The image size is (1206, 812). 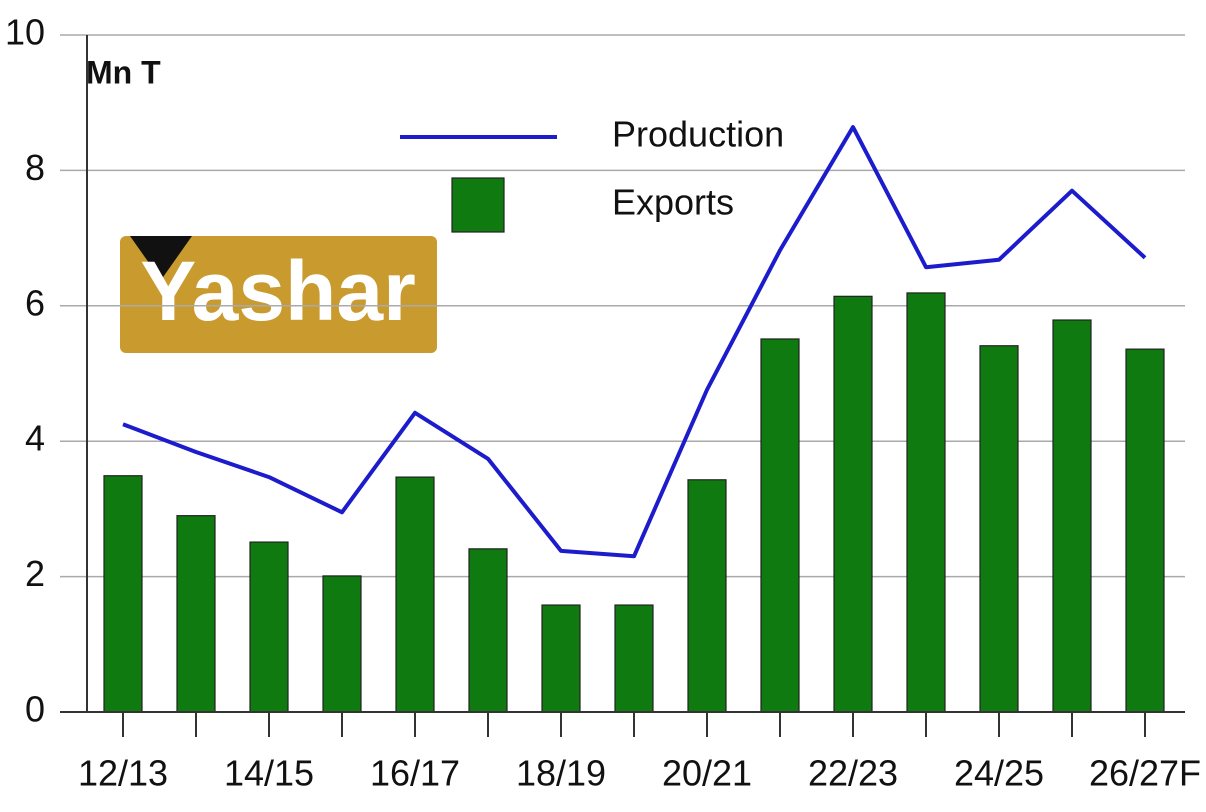 I want to click on x-tick-label: 18/19, so click(x=561, y=773).